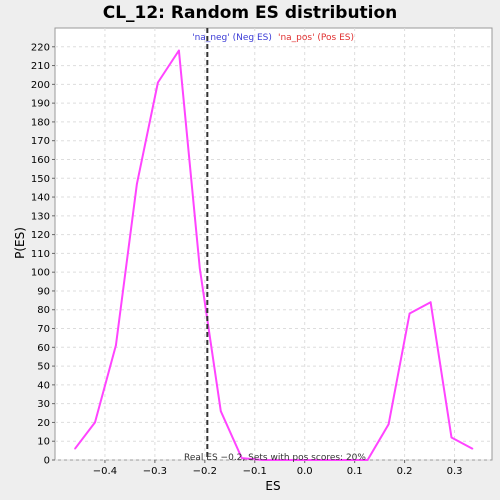 Image resolution: width=500 pixels, height=500 pixels. I want to click on x-tick-label: 0.3, so click(455, 471).